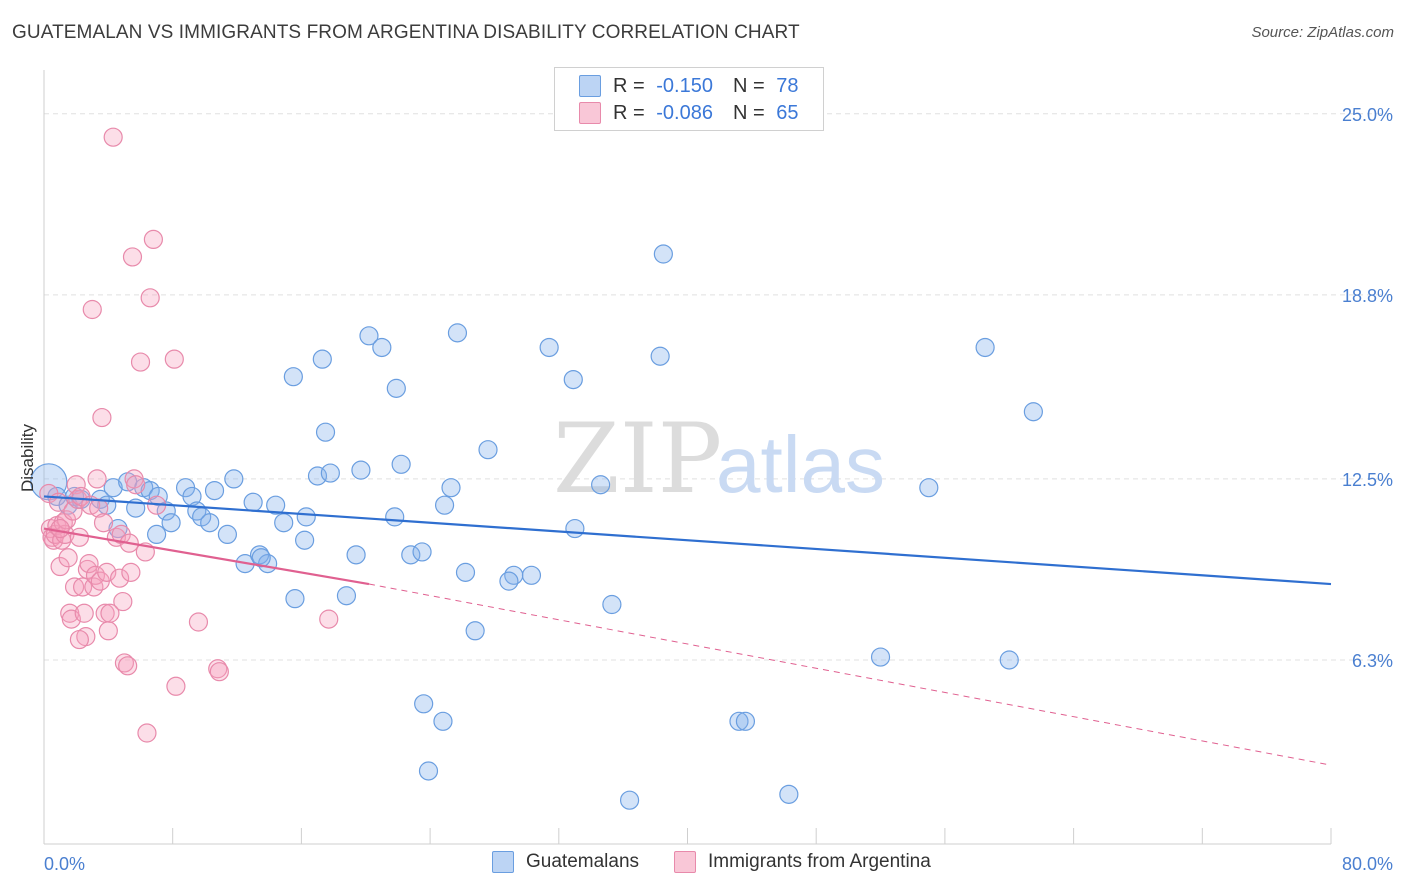  What do you see at coordinates (684, 112) in the screenshot?
I see `r-value: -0.086` at bounding box center [684, 112].